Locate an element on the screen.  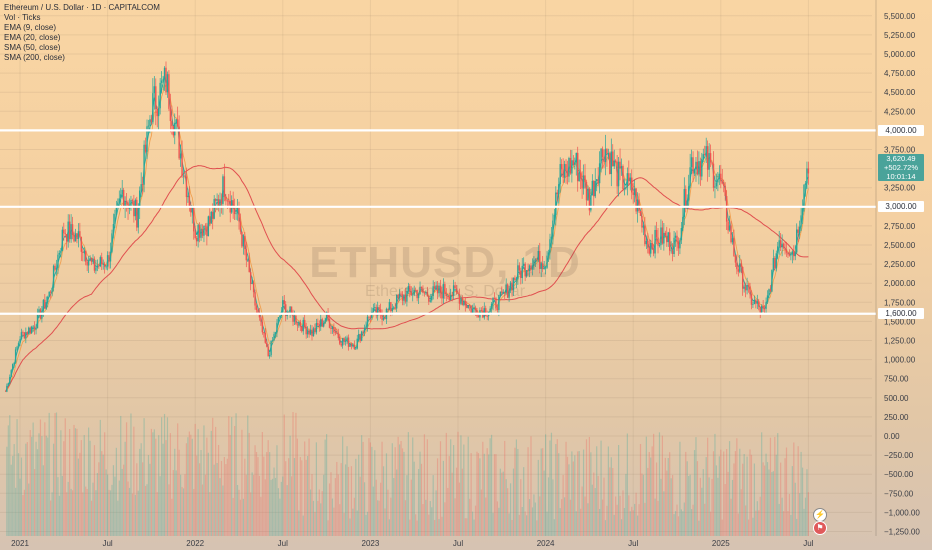
y-tick-label: 4,750.00 is located at coordinates (900, 73).